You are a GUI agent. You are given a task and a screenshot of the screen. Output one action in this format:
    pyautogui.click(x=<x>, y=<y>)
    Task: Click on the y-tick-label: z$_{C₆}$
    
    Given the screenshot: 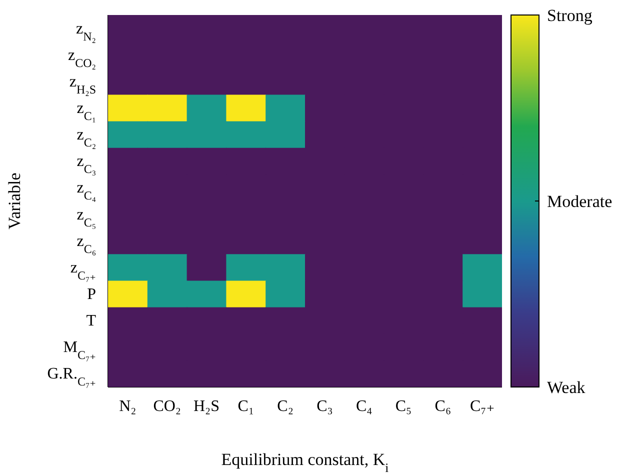 What is the action you would take?
    pyautogui.click(x=86, y=244)
    